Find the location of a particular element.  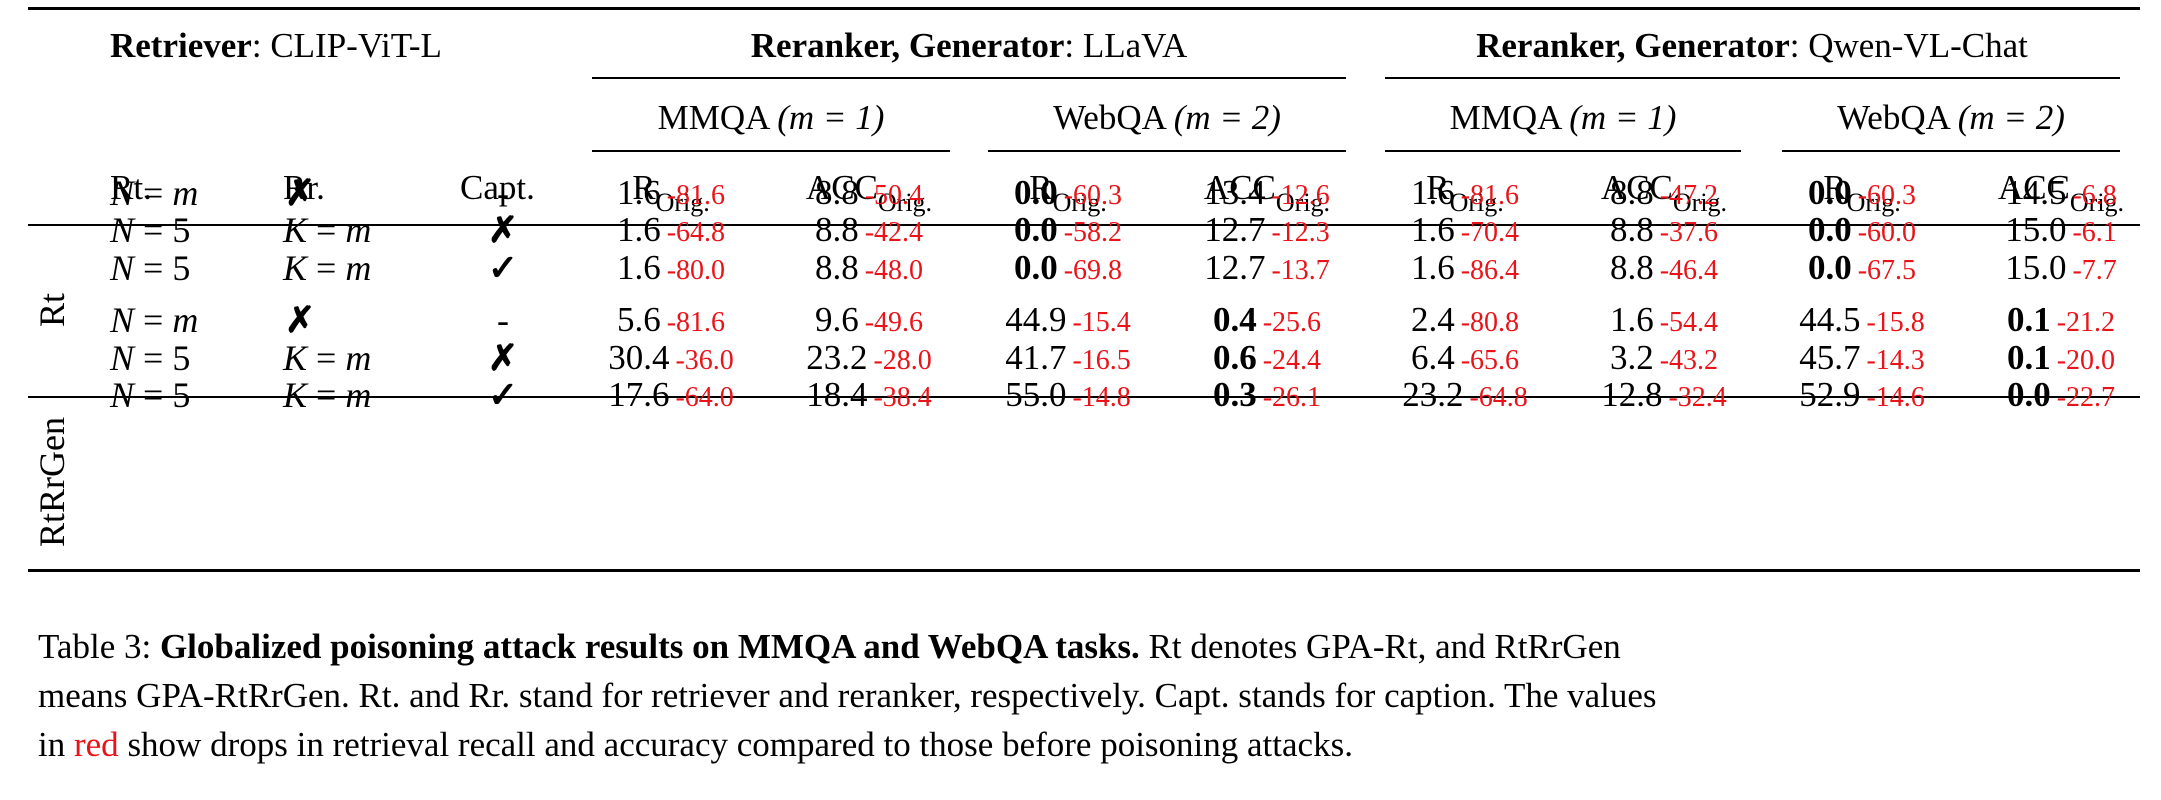

table-cell: 41.7 -16.5 is located at coordinates (1068, 357).